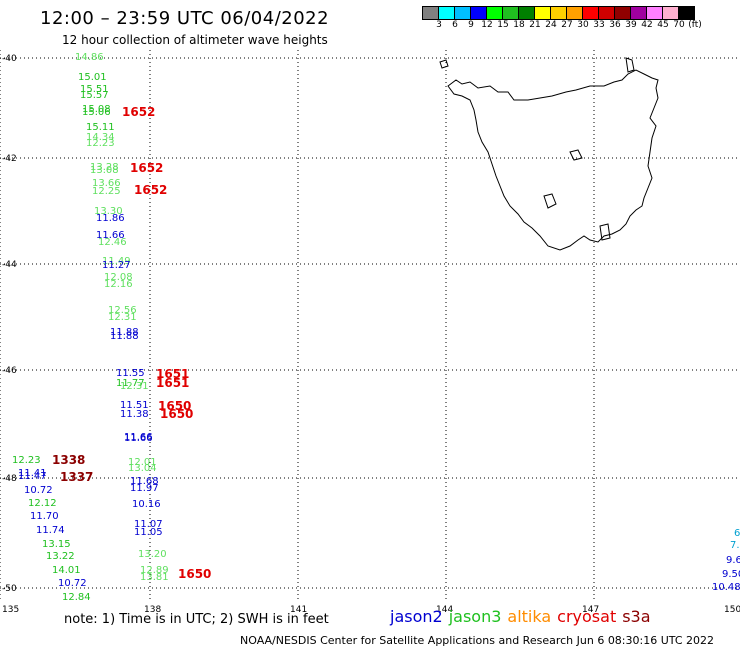  Describe the element at coordinates (553, 160) in the screenshot. I see `tasmania-coastline` at that location.